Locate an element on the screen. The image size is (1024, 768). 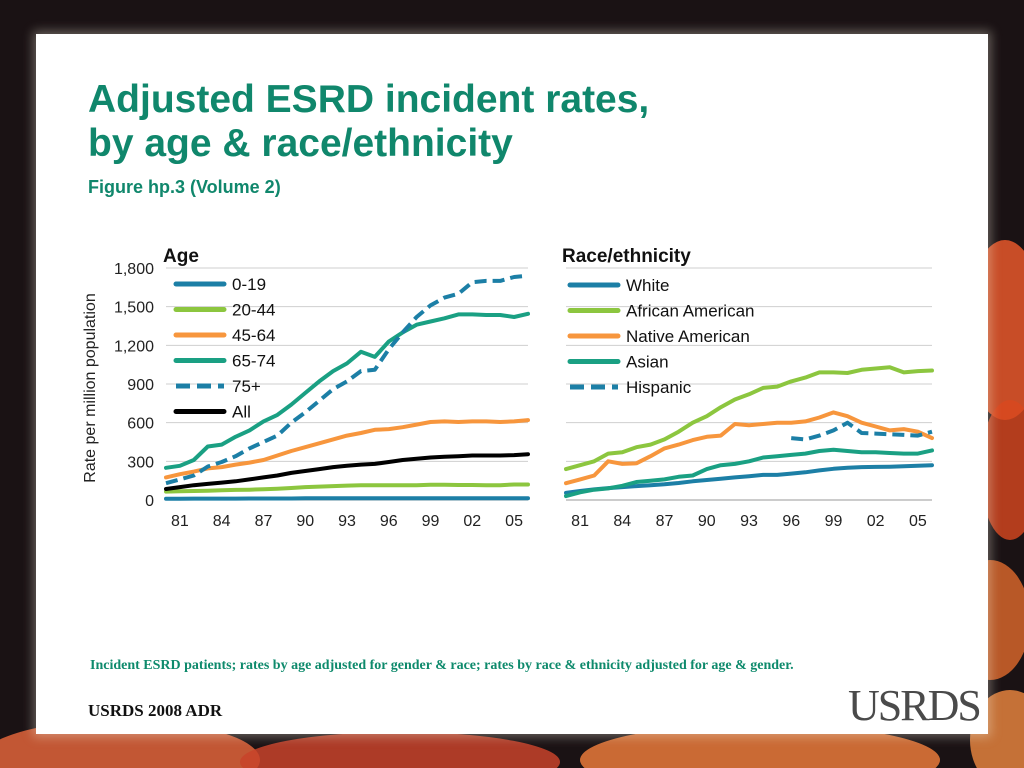
age-legend-label-20-44: 20-44 is located at coordinates (253, 310).